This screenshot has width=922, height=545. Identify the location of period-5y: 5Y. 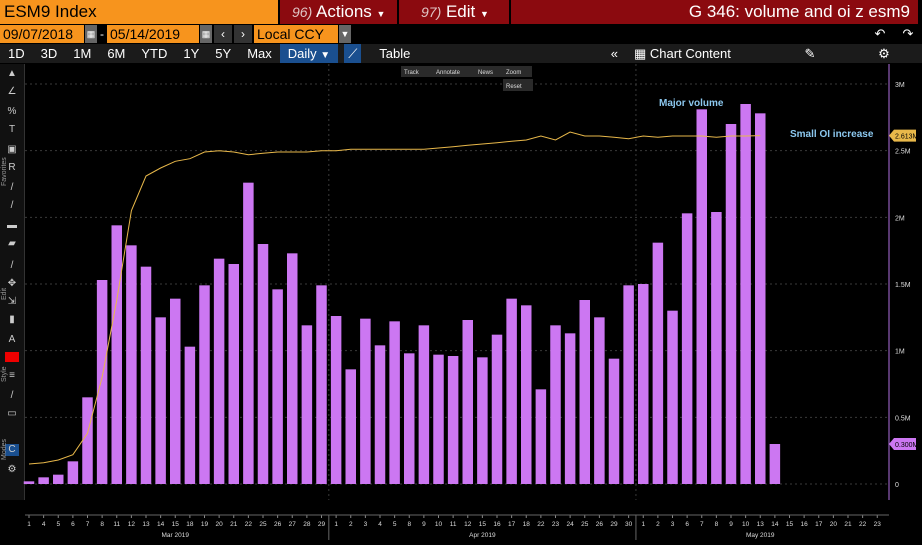
(223, 53).